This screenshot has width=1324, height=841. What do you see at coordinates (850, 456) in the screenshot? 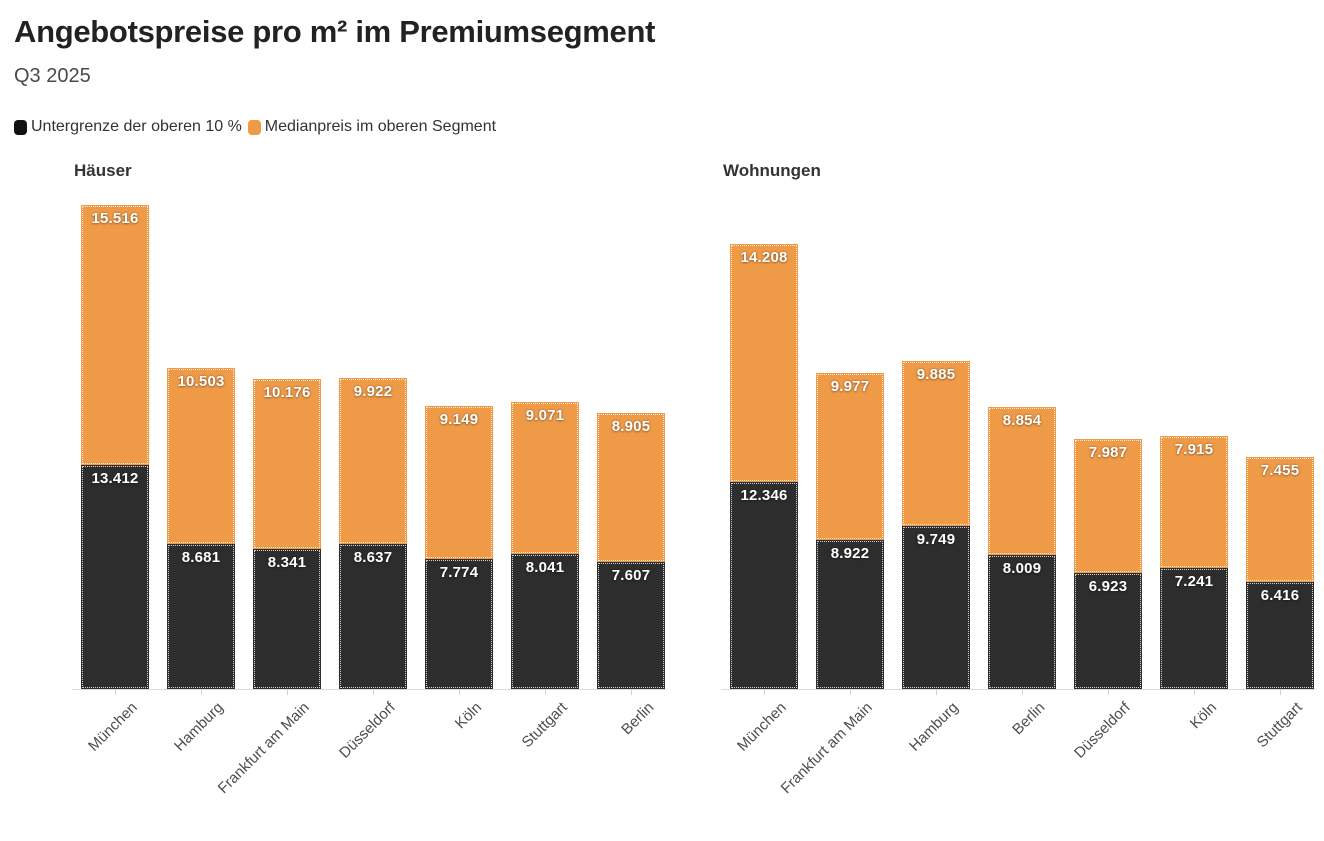
I see `segment-median-Frankfurt am Main: 9.977` at bounding box center [850, 456].